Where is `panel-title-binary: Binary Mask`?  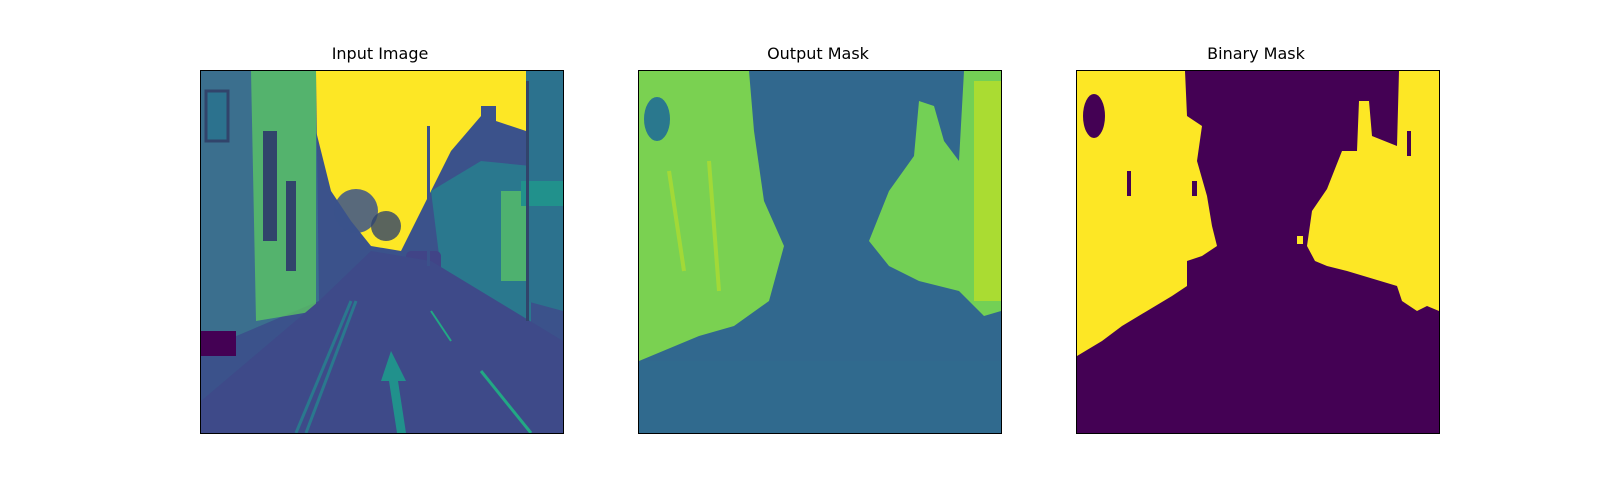 panel-title-binary: Binary Mask is located at coordinates (1256, 53).